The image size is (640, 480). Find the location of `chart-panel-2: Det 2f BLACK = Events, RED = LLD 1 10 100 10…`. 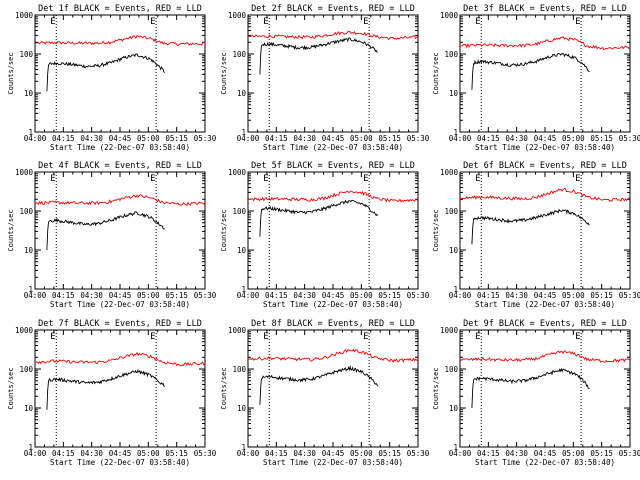

chart-panel-2: Det 2f BLACK = Events, RED = LLD 1 10 100 10… is located at coordinates (325, 78).